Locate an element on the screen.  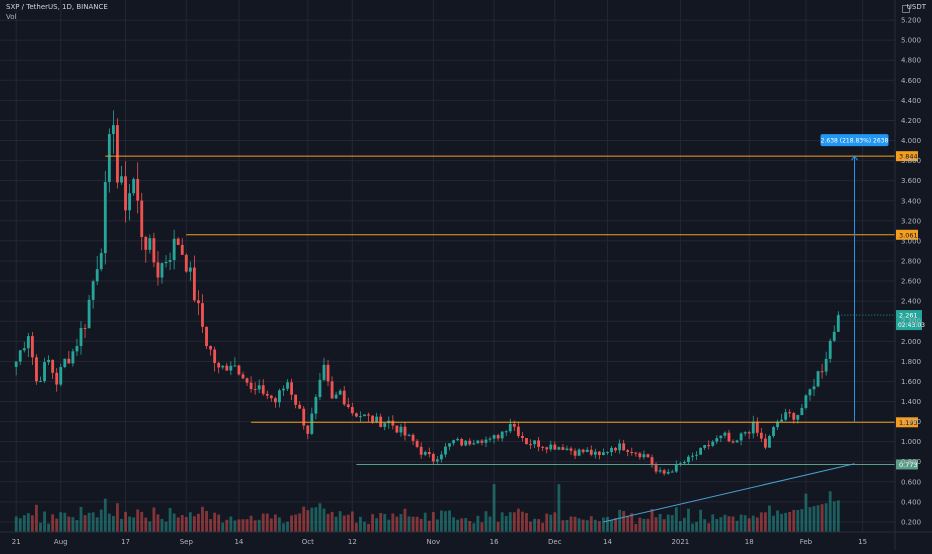
price-tick-label: 2.400 is located at coordinates (911, 302).